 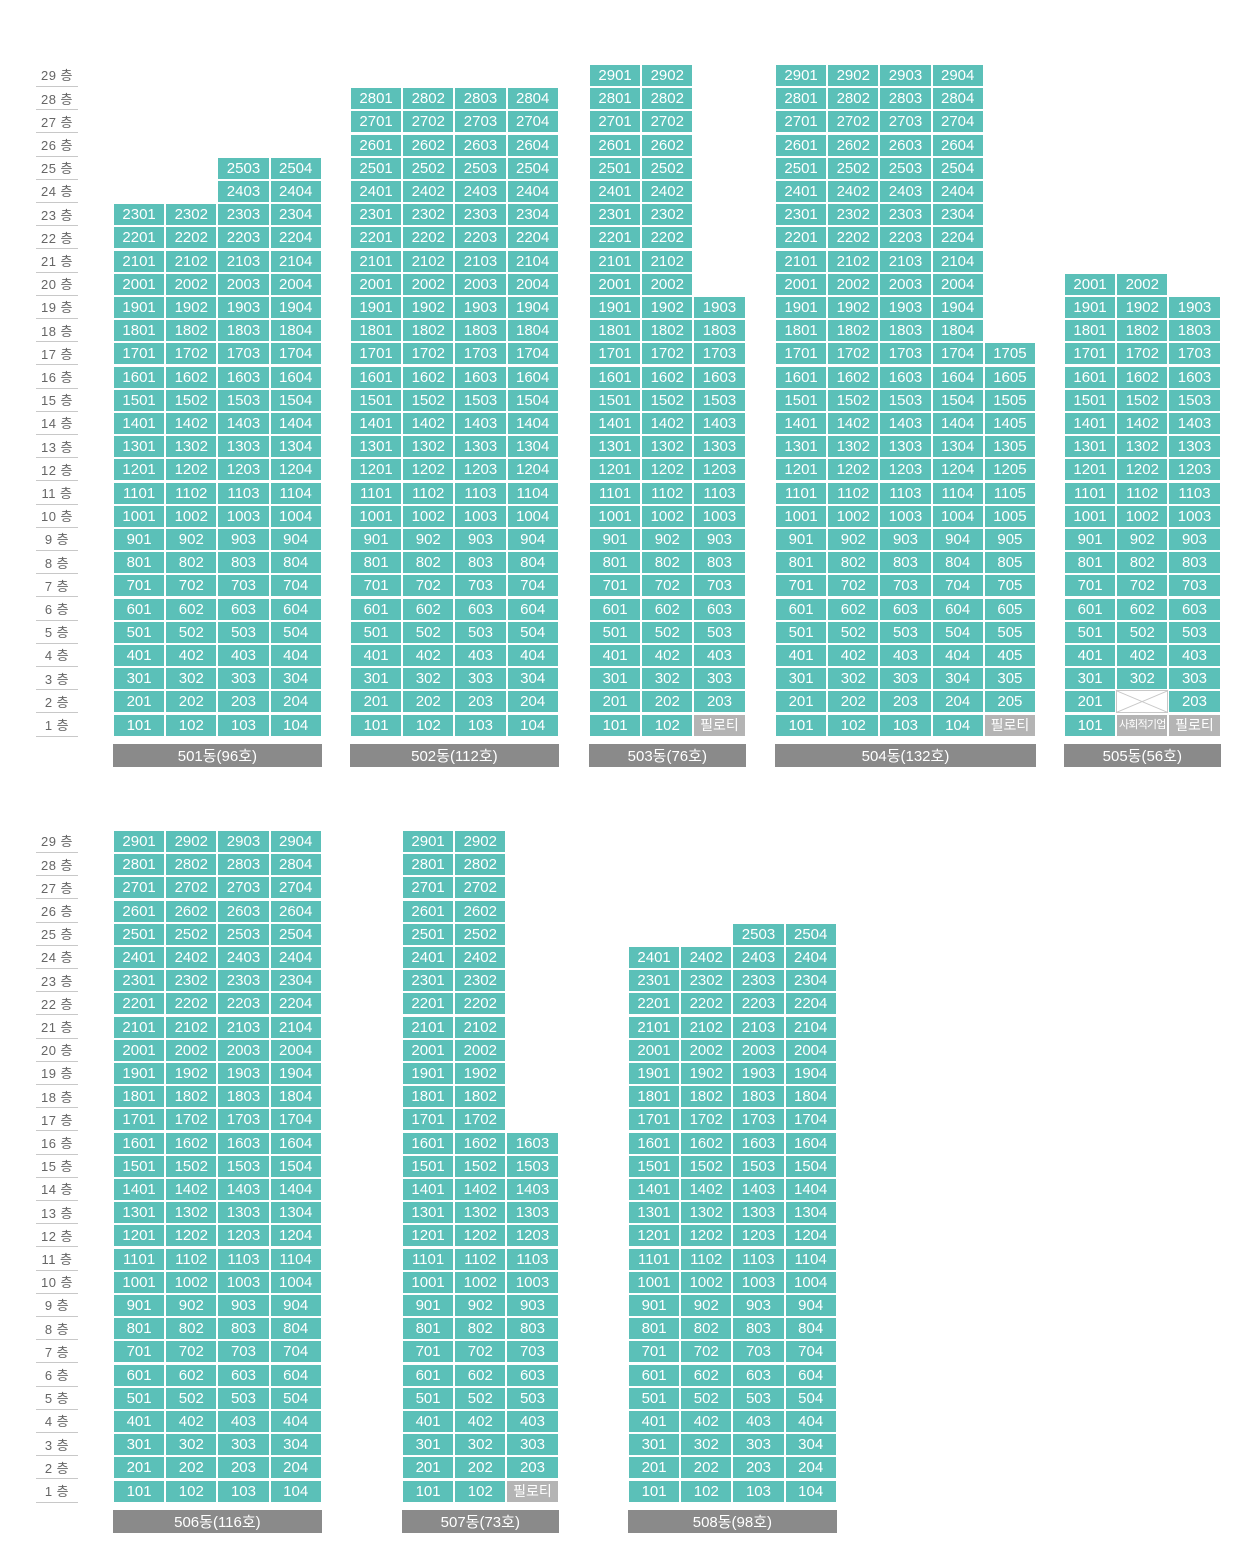 I want to click on unit-cell: 1403, so click(x=719, y=423).